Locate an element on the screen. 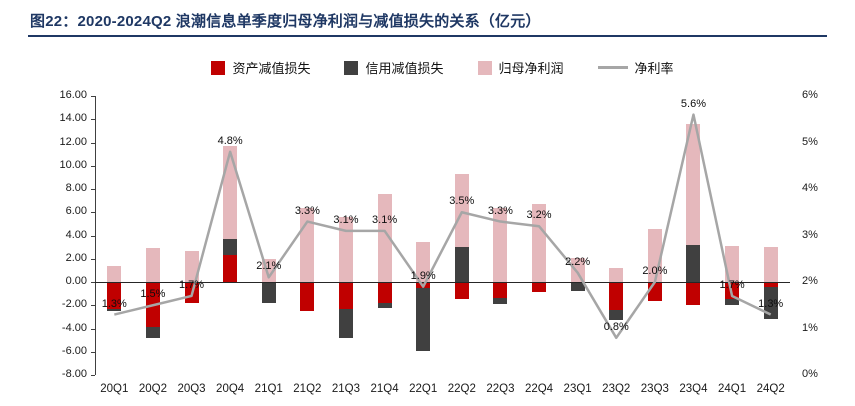  bar-credit-impairment-20Q4 is located at coordinates (230, 247).